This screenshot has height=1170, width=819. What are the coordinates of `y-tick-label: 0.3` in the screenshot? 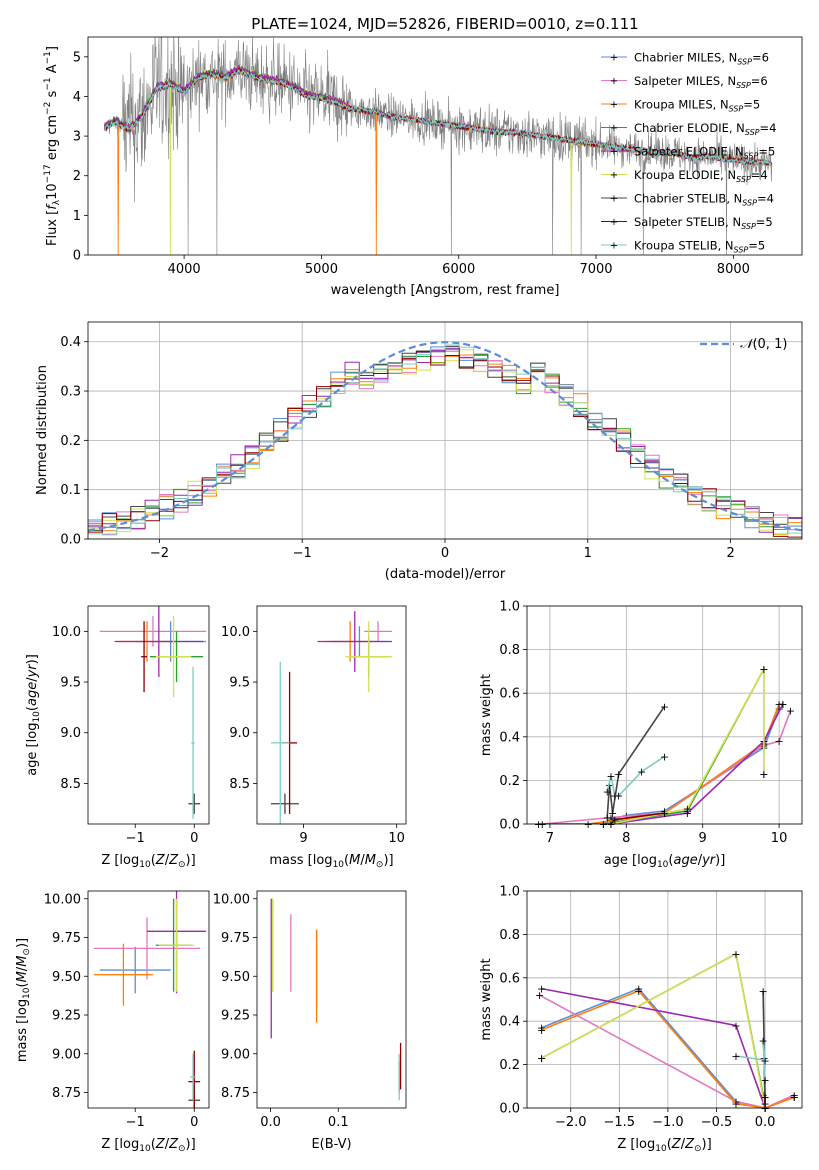 It's located at (70, 392).